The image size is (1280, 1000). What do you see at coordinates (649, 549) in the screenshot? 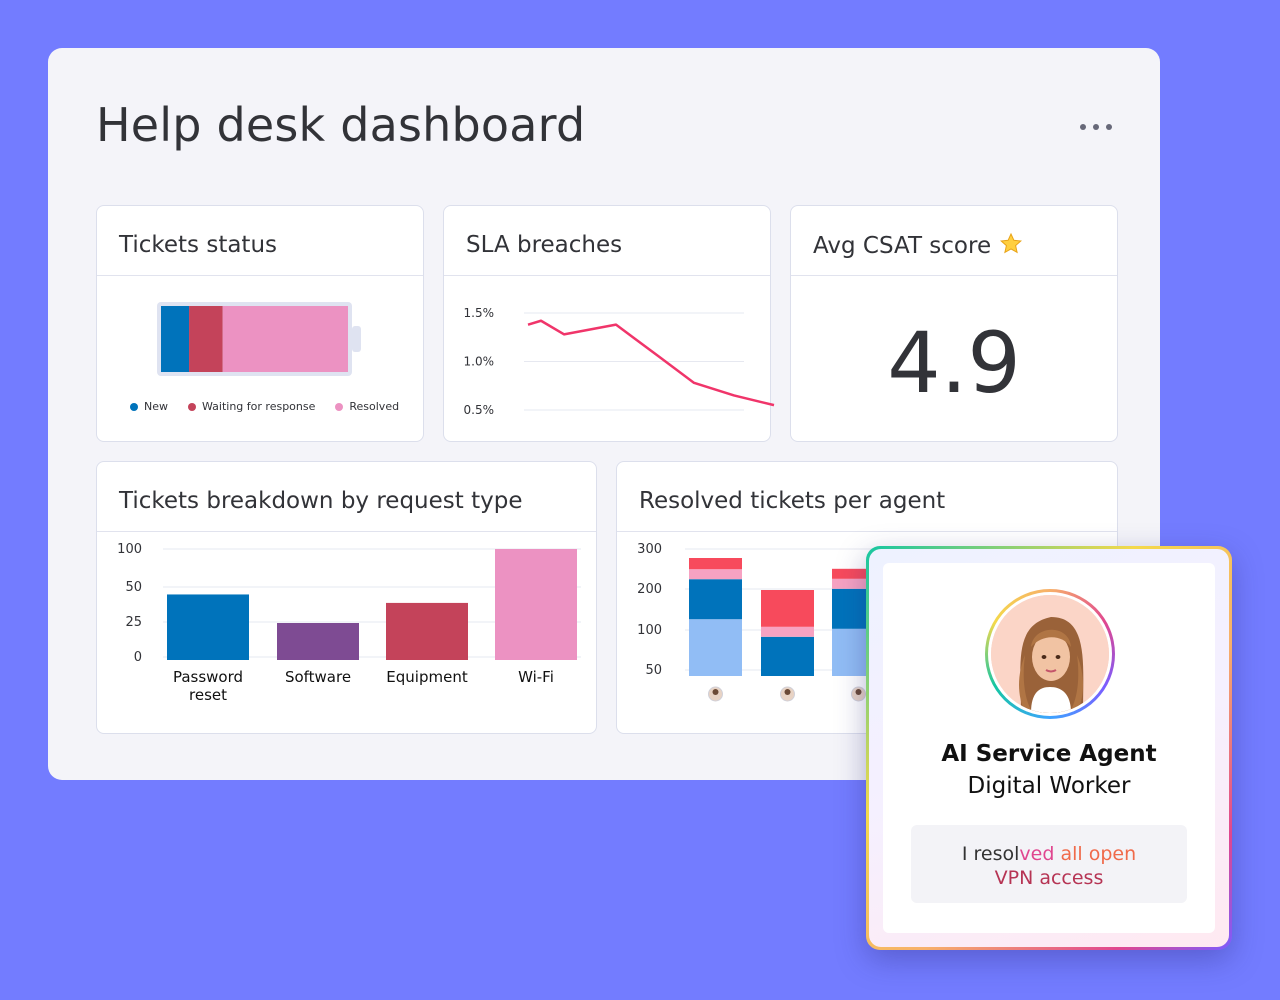
I see `y-tick-label: 300` at bounding box center [649, 549].